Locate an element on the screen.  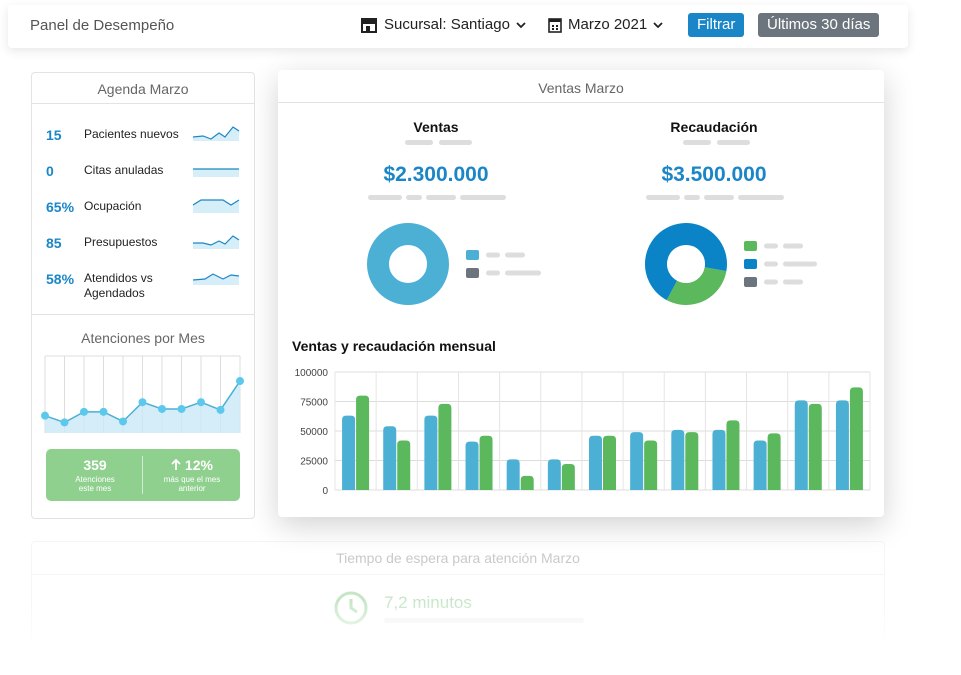
agenda-item: 58% Atendidos vs Agendados is located at coordinates (115, 286).